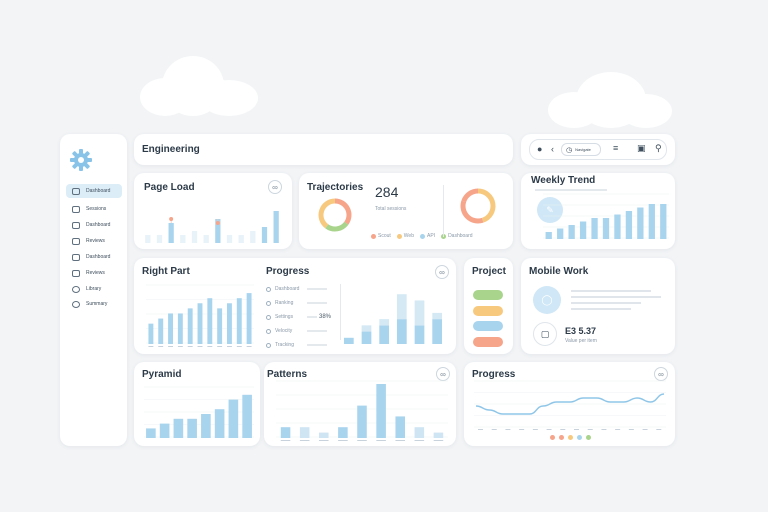 This screenshot has width=768, height=512. Describe the element at coordinates (303, 289) in the screenshot. I see `list-item: Dashboard` at that location.